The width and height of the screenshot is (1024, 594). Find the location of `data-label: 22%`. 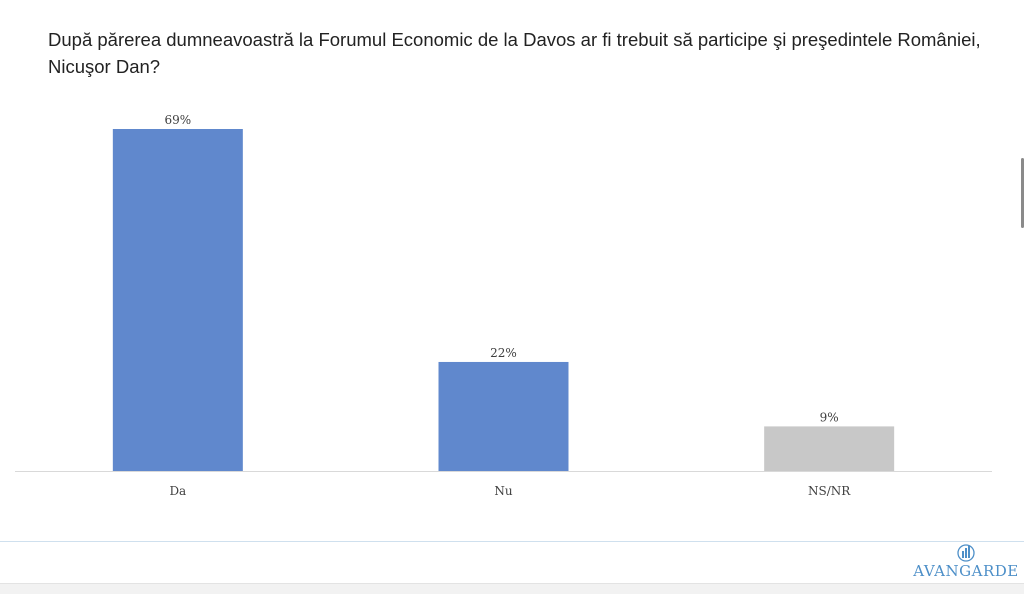

data-label: 22% is located at coordinates (503, 353).